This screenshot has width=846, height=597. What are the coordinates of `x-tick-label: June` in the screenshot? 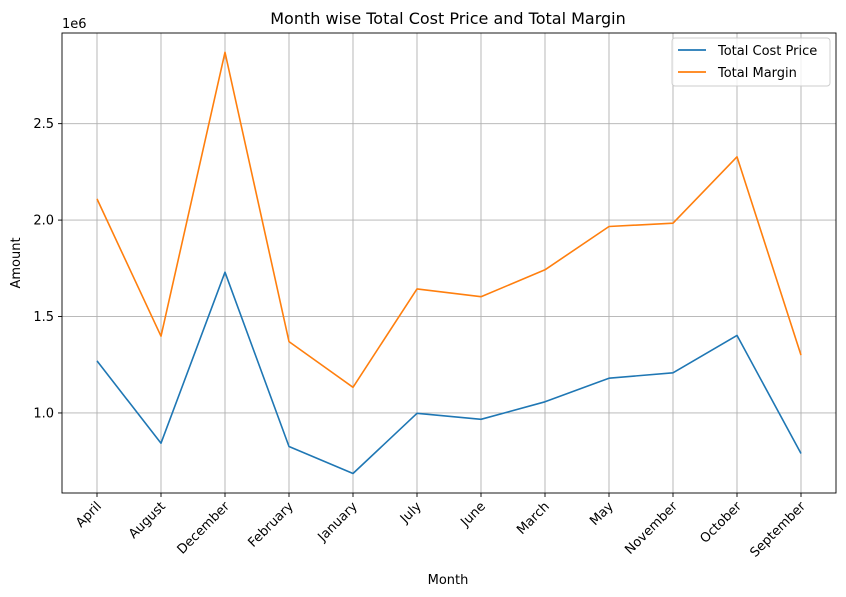 It's located at (472, 514).